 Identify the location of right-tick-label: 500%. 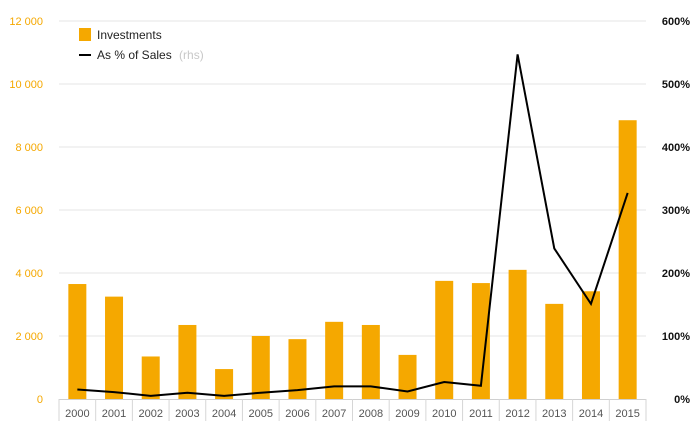
(676, 85).